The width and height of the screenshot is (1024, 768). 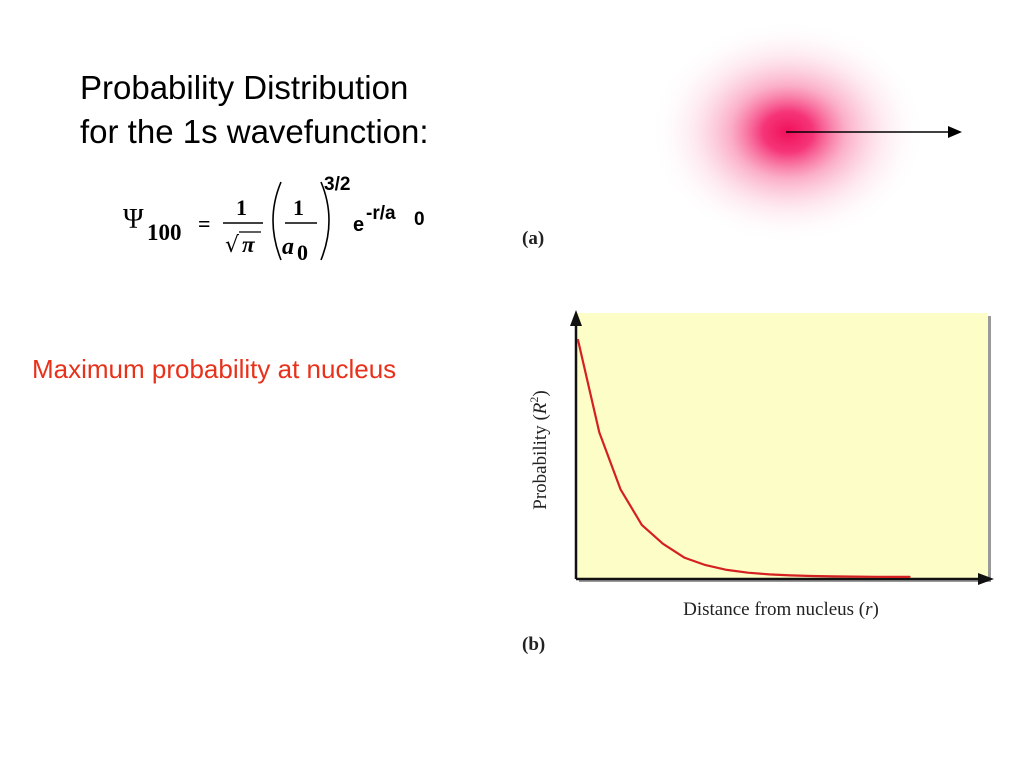 What do you see at coordinates (204, 223) in the screenshot?
I see `equals-sign: =` at bounding box center [204, 223].